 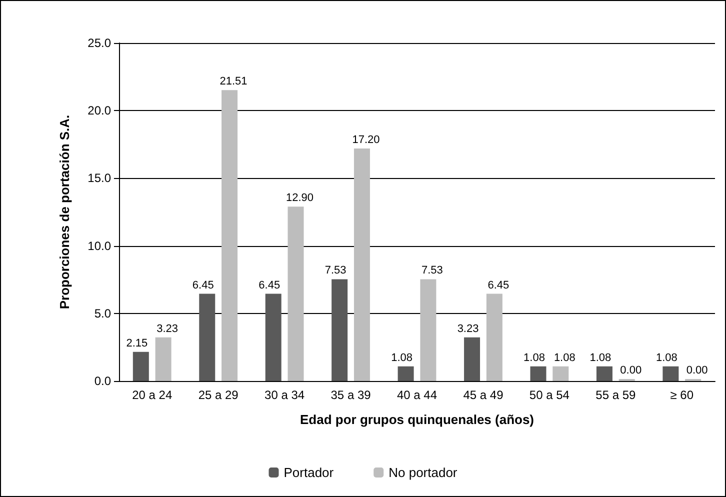 What do you see at coordinates (100, 43) in the screenshot?
I see `y-tick-label: 25.0` at bounding box center [100, 43].